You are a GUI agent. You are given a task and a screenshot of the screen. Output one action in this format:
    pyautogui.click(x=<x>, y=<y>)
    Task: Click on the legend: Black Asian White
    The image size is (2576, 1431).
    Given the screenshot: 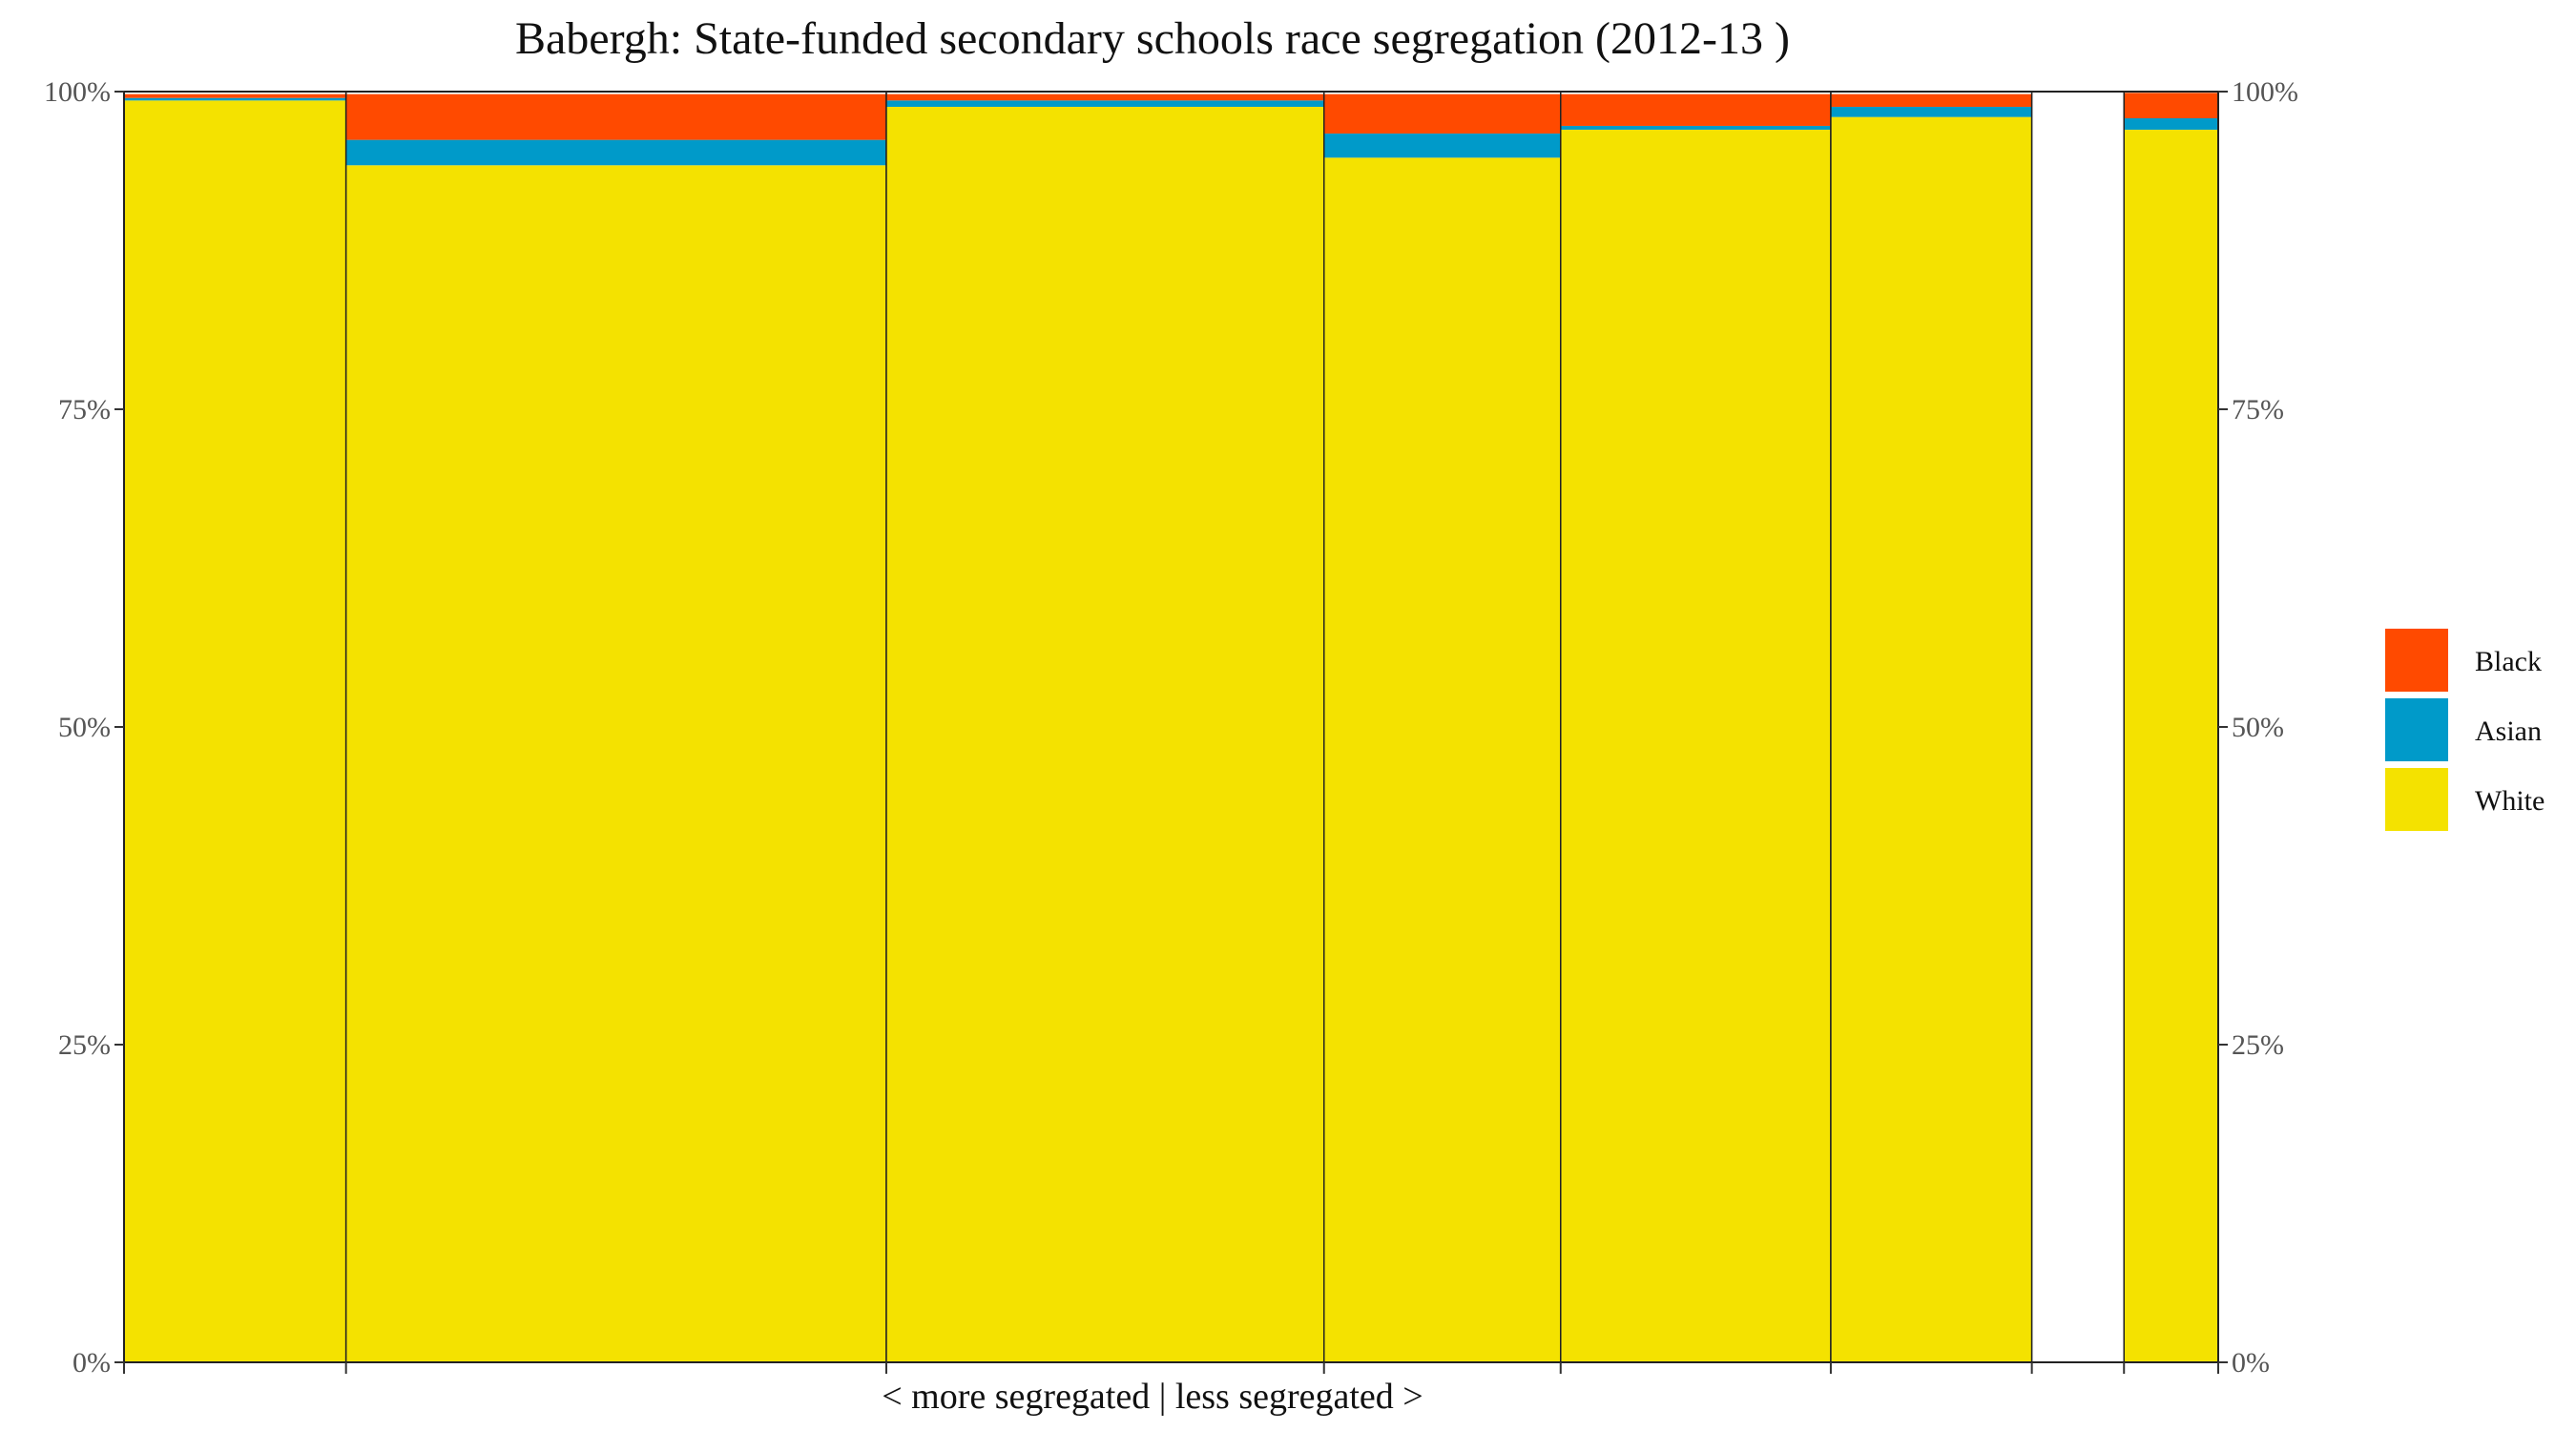 What is the action you would take?
    pyautogui.click(x=2465, y=730)
    